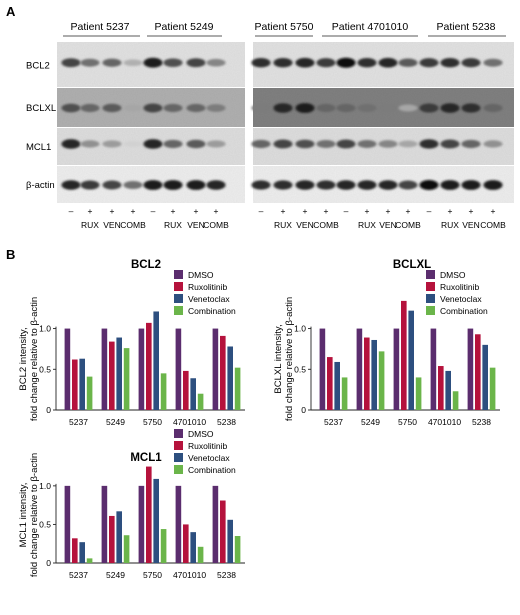 The image size is (520, 615). I want to click on y-axis-label-line: BCLXL intensity,, so click(278, 358).